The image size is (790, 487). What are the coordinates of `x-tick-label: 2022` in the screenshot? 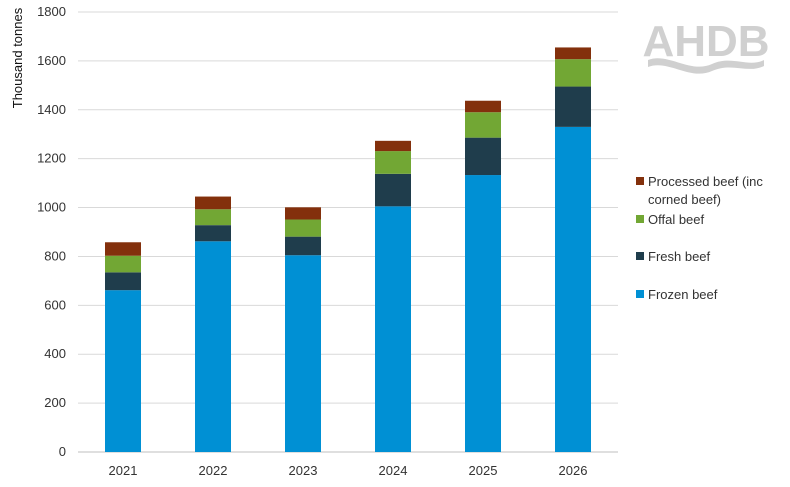 It's located at (213, 470).